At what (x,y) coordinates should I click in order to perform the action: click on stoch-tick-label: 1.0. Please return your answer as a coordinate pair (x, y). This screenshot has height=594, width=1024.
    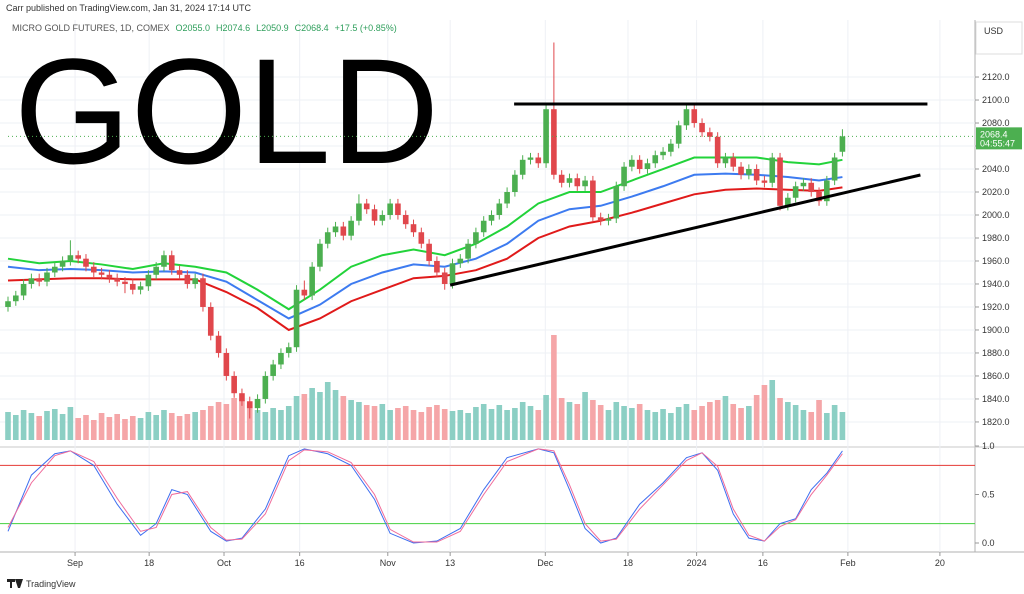
    Looking at the image, I should click on (988, 446).